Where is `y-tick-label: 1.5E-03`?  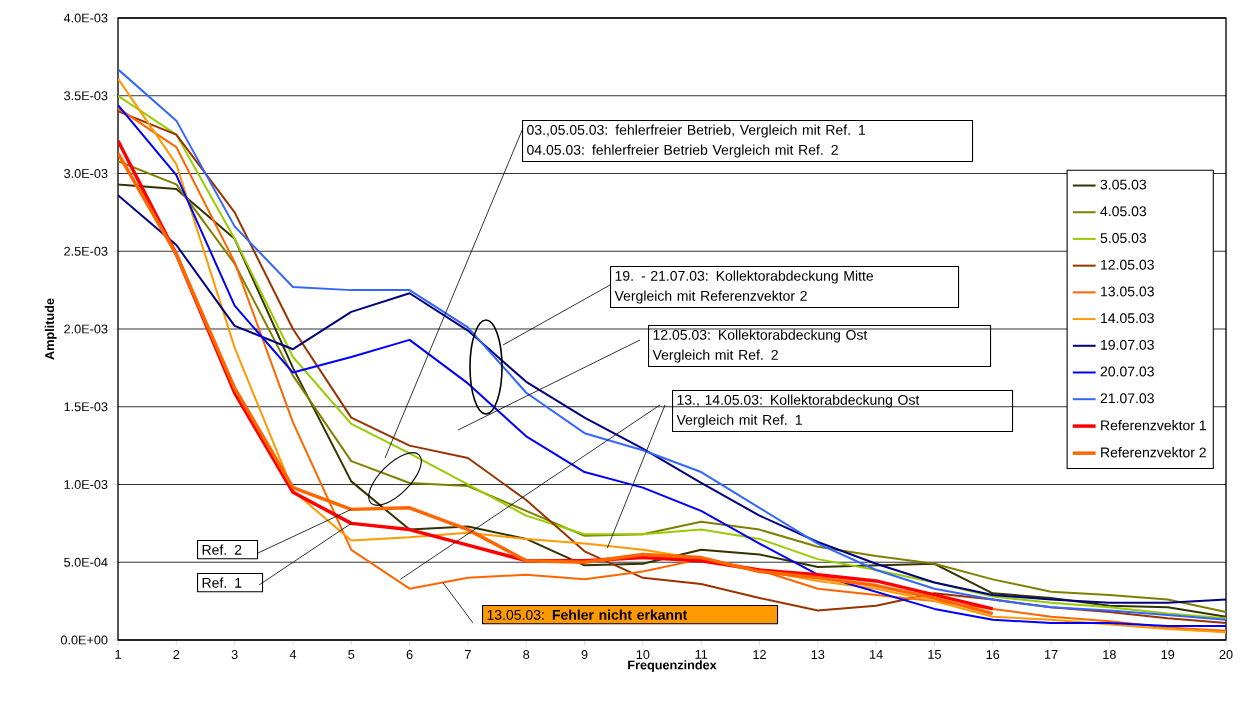
y-tick-label: 1.5E-03 is located at coordinates (86, 407).